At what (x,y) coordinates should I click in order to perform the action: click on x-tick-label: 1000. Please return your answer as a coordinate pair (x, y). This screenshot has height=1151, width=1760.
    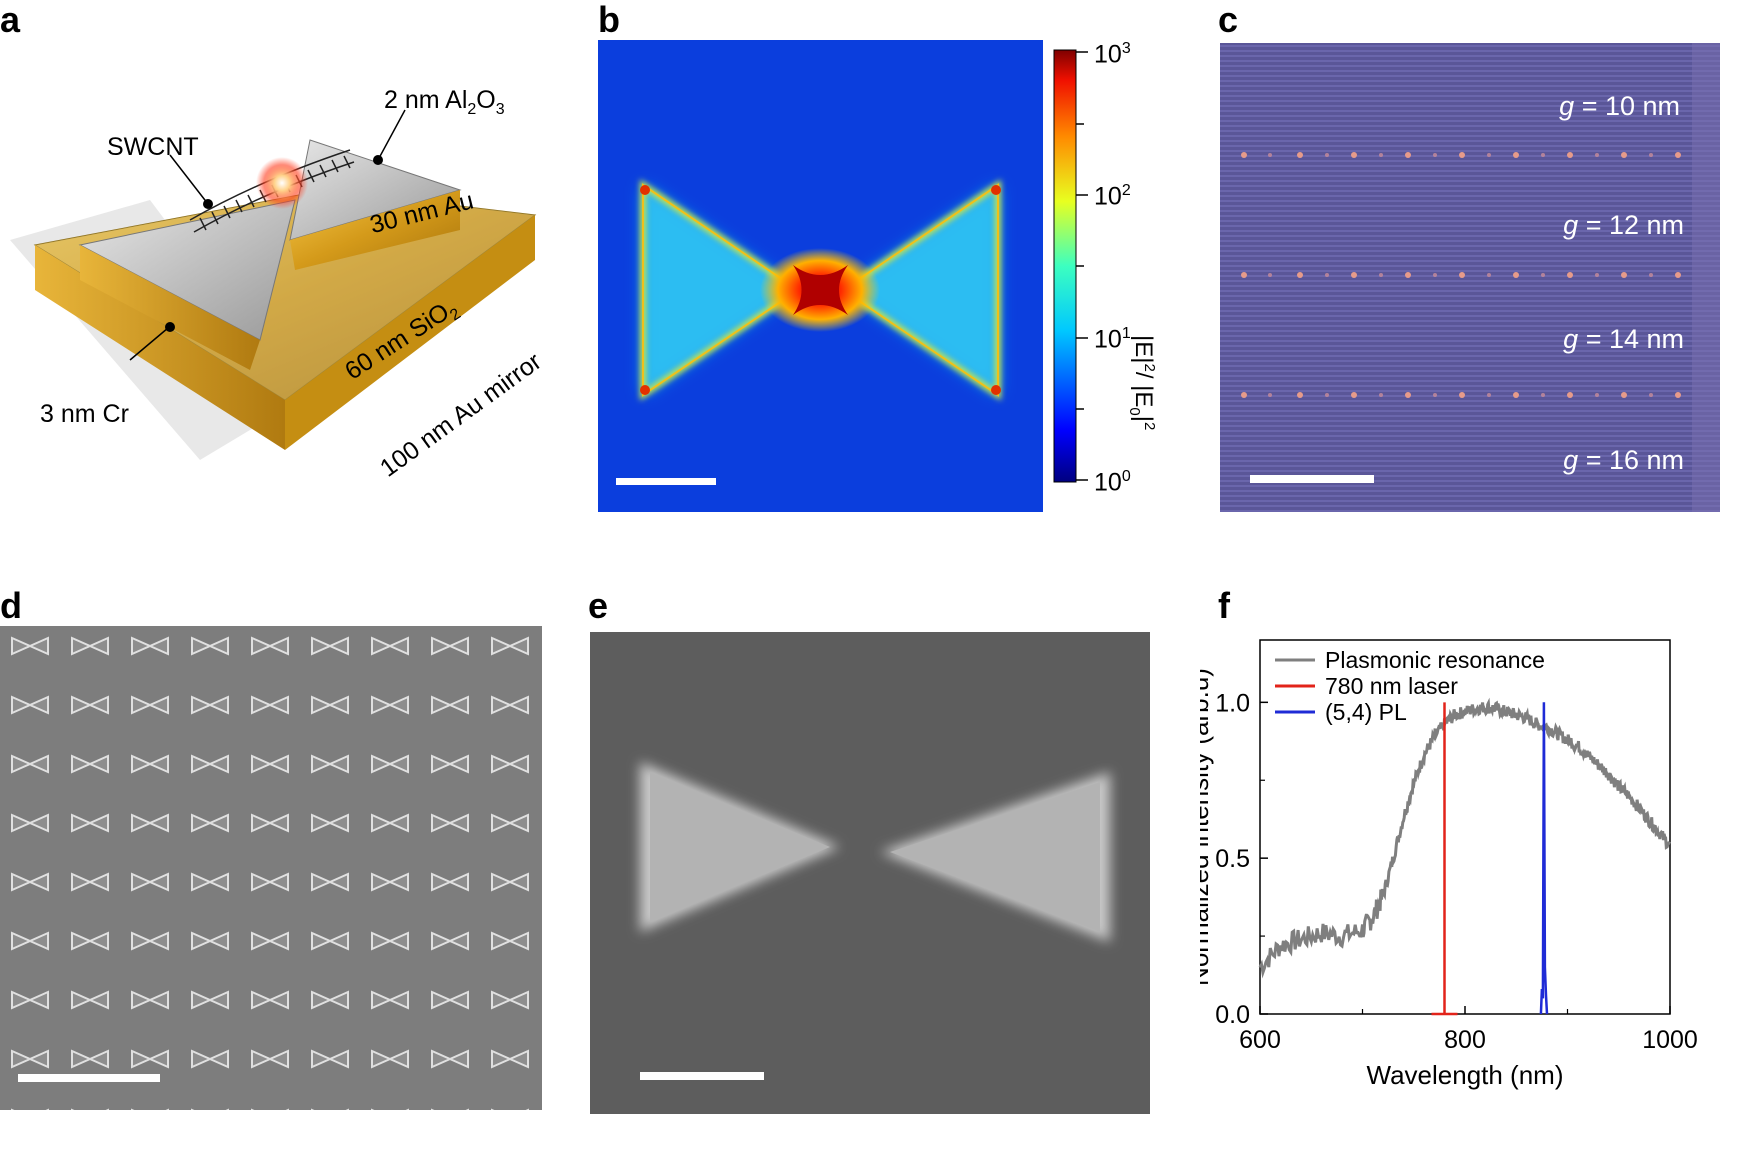
    Looking at the image, I should click on (1670, 1040).